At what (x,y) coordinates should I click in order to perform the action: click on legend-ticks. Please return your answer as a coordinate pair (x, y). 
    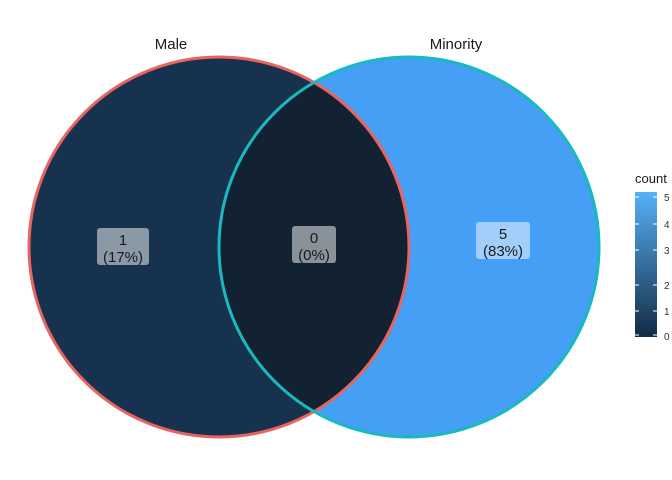
    Looking at the image, I should click on (646, 266).